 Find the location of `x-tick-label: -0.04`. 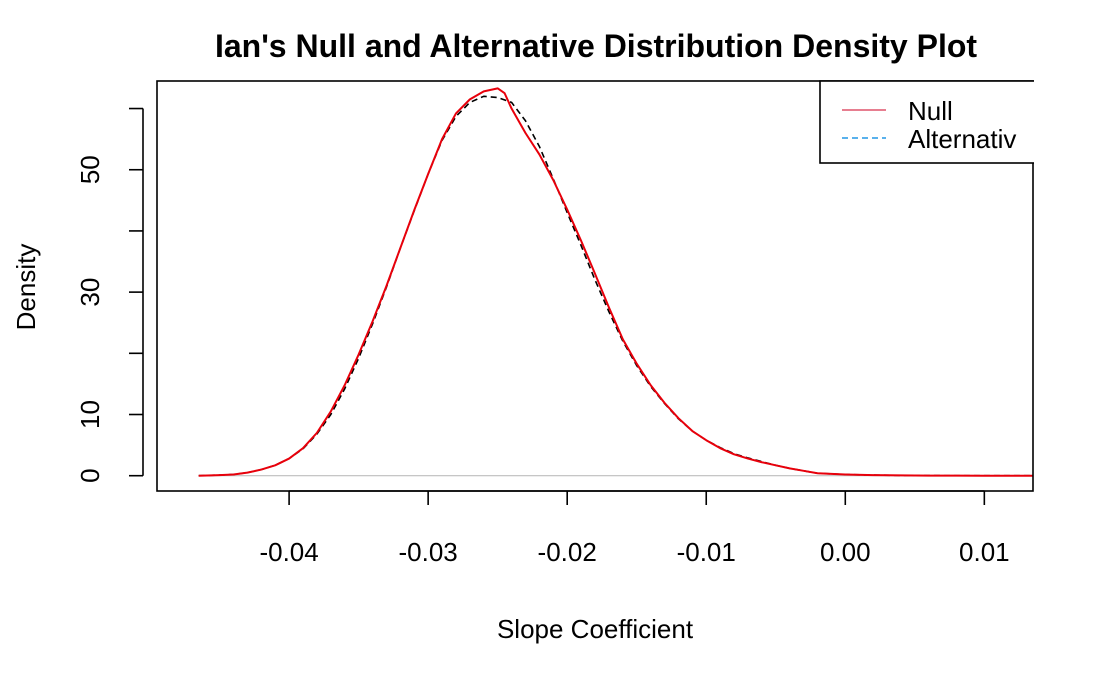

x-tick-label: -0.04 is located at coordinates (288, 552).